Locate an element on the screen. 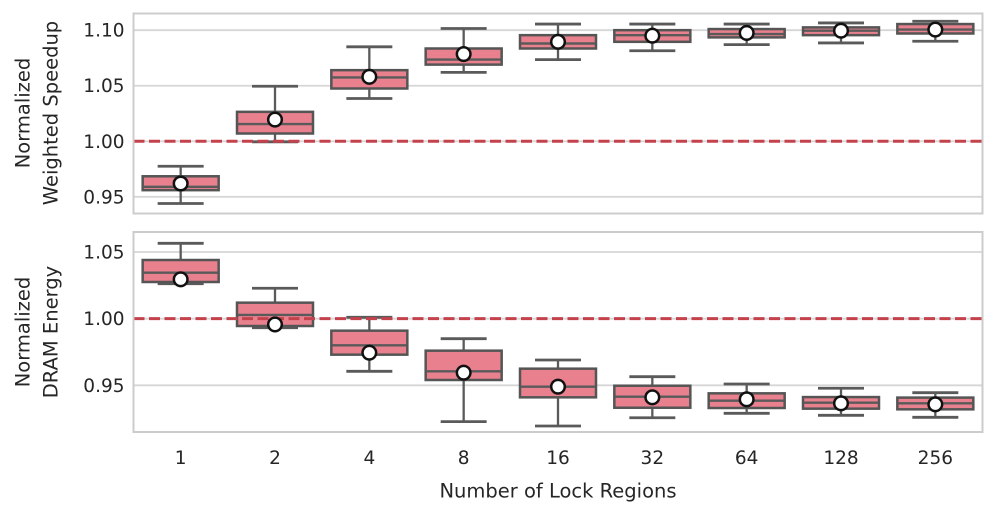  y-axis-label-bottom-line2: DRAM Energy is located at coordinates (51, 332).